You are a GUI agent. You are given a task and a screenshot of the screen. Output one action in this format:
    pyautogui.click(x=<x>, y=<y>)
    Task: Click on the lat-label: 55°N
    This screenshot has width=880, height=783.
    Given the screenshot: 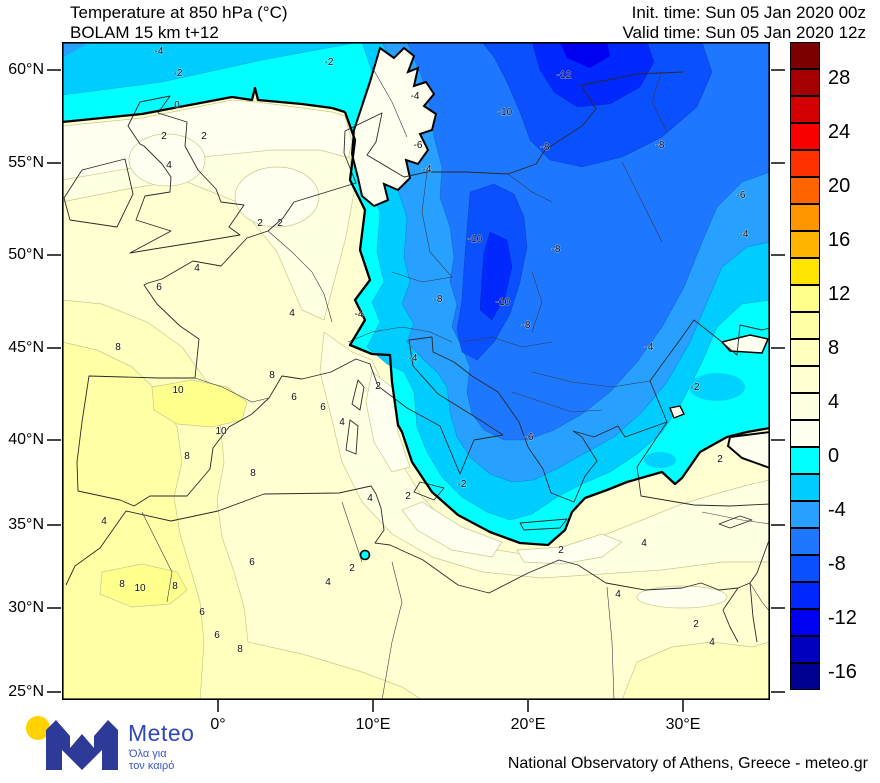 What is the action you would take?
    pyautogui.click(x=26, y=162)
    